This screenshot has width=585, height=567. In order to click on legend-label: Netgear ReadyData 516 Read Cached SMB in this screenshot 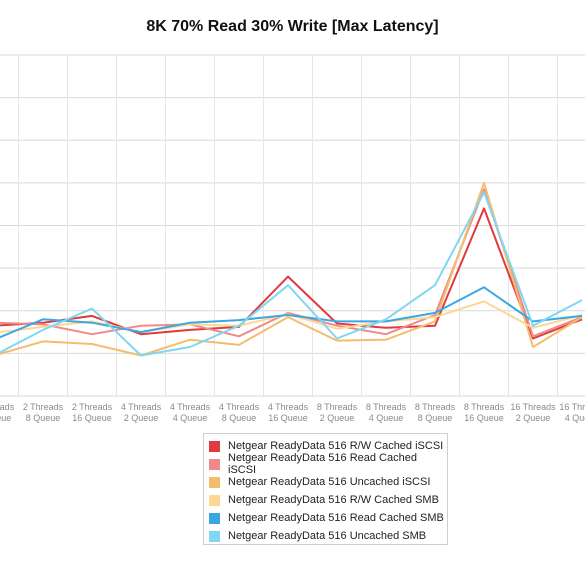, I will do `click(336, 518)`.